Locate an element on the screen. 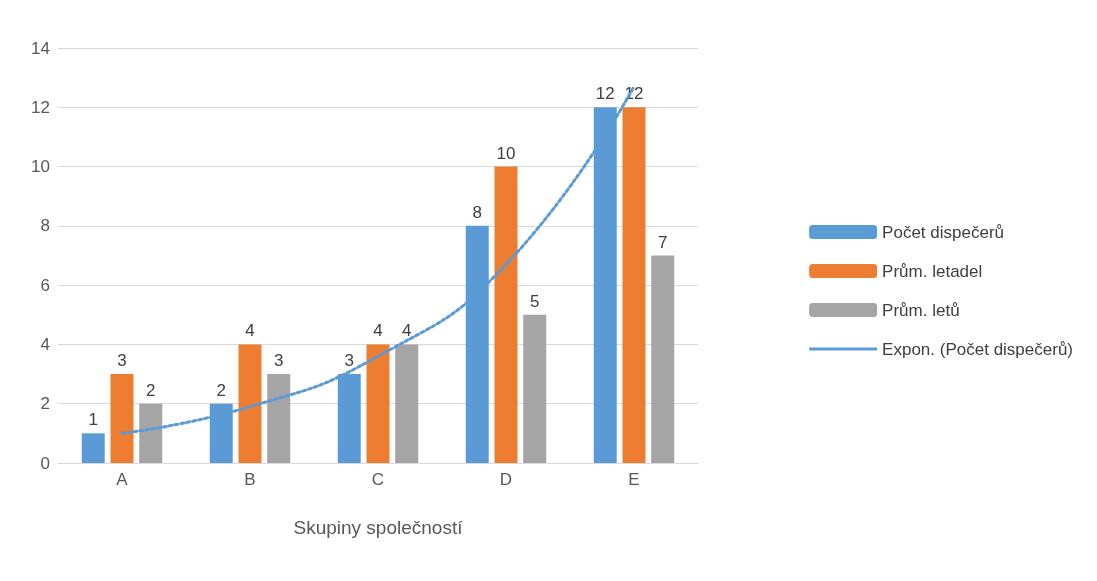  y-tick-label: 8 is located at coordinates (45, 226).